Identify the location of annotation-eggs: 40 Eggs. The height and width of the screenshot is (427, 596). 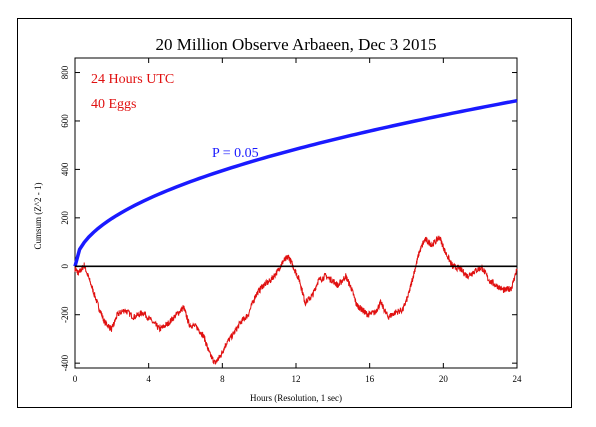
(114, 104).